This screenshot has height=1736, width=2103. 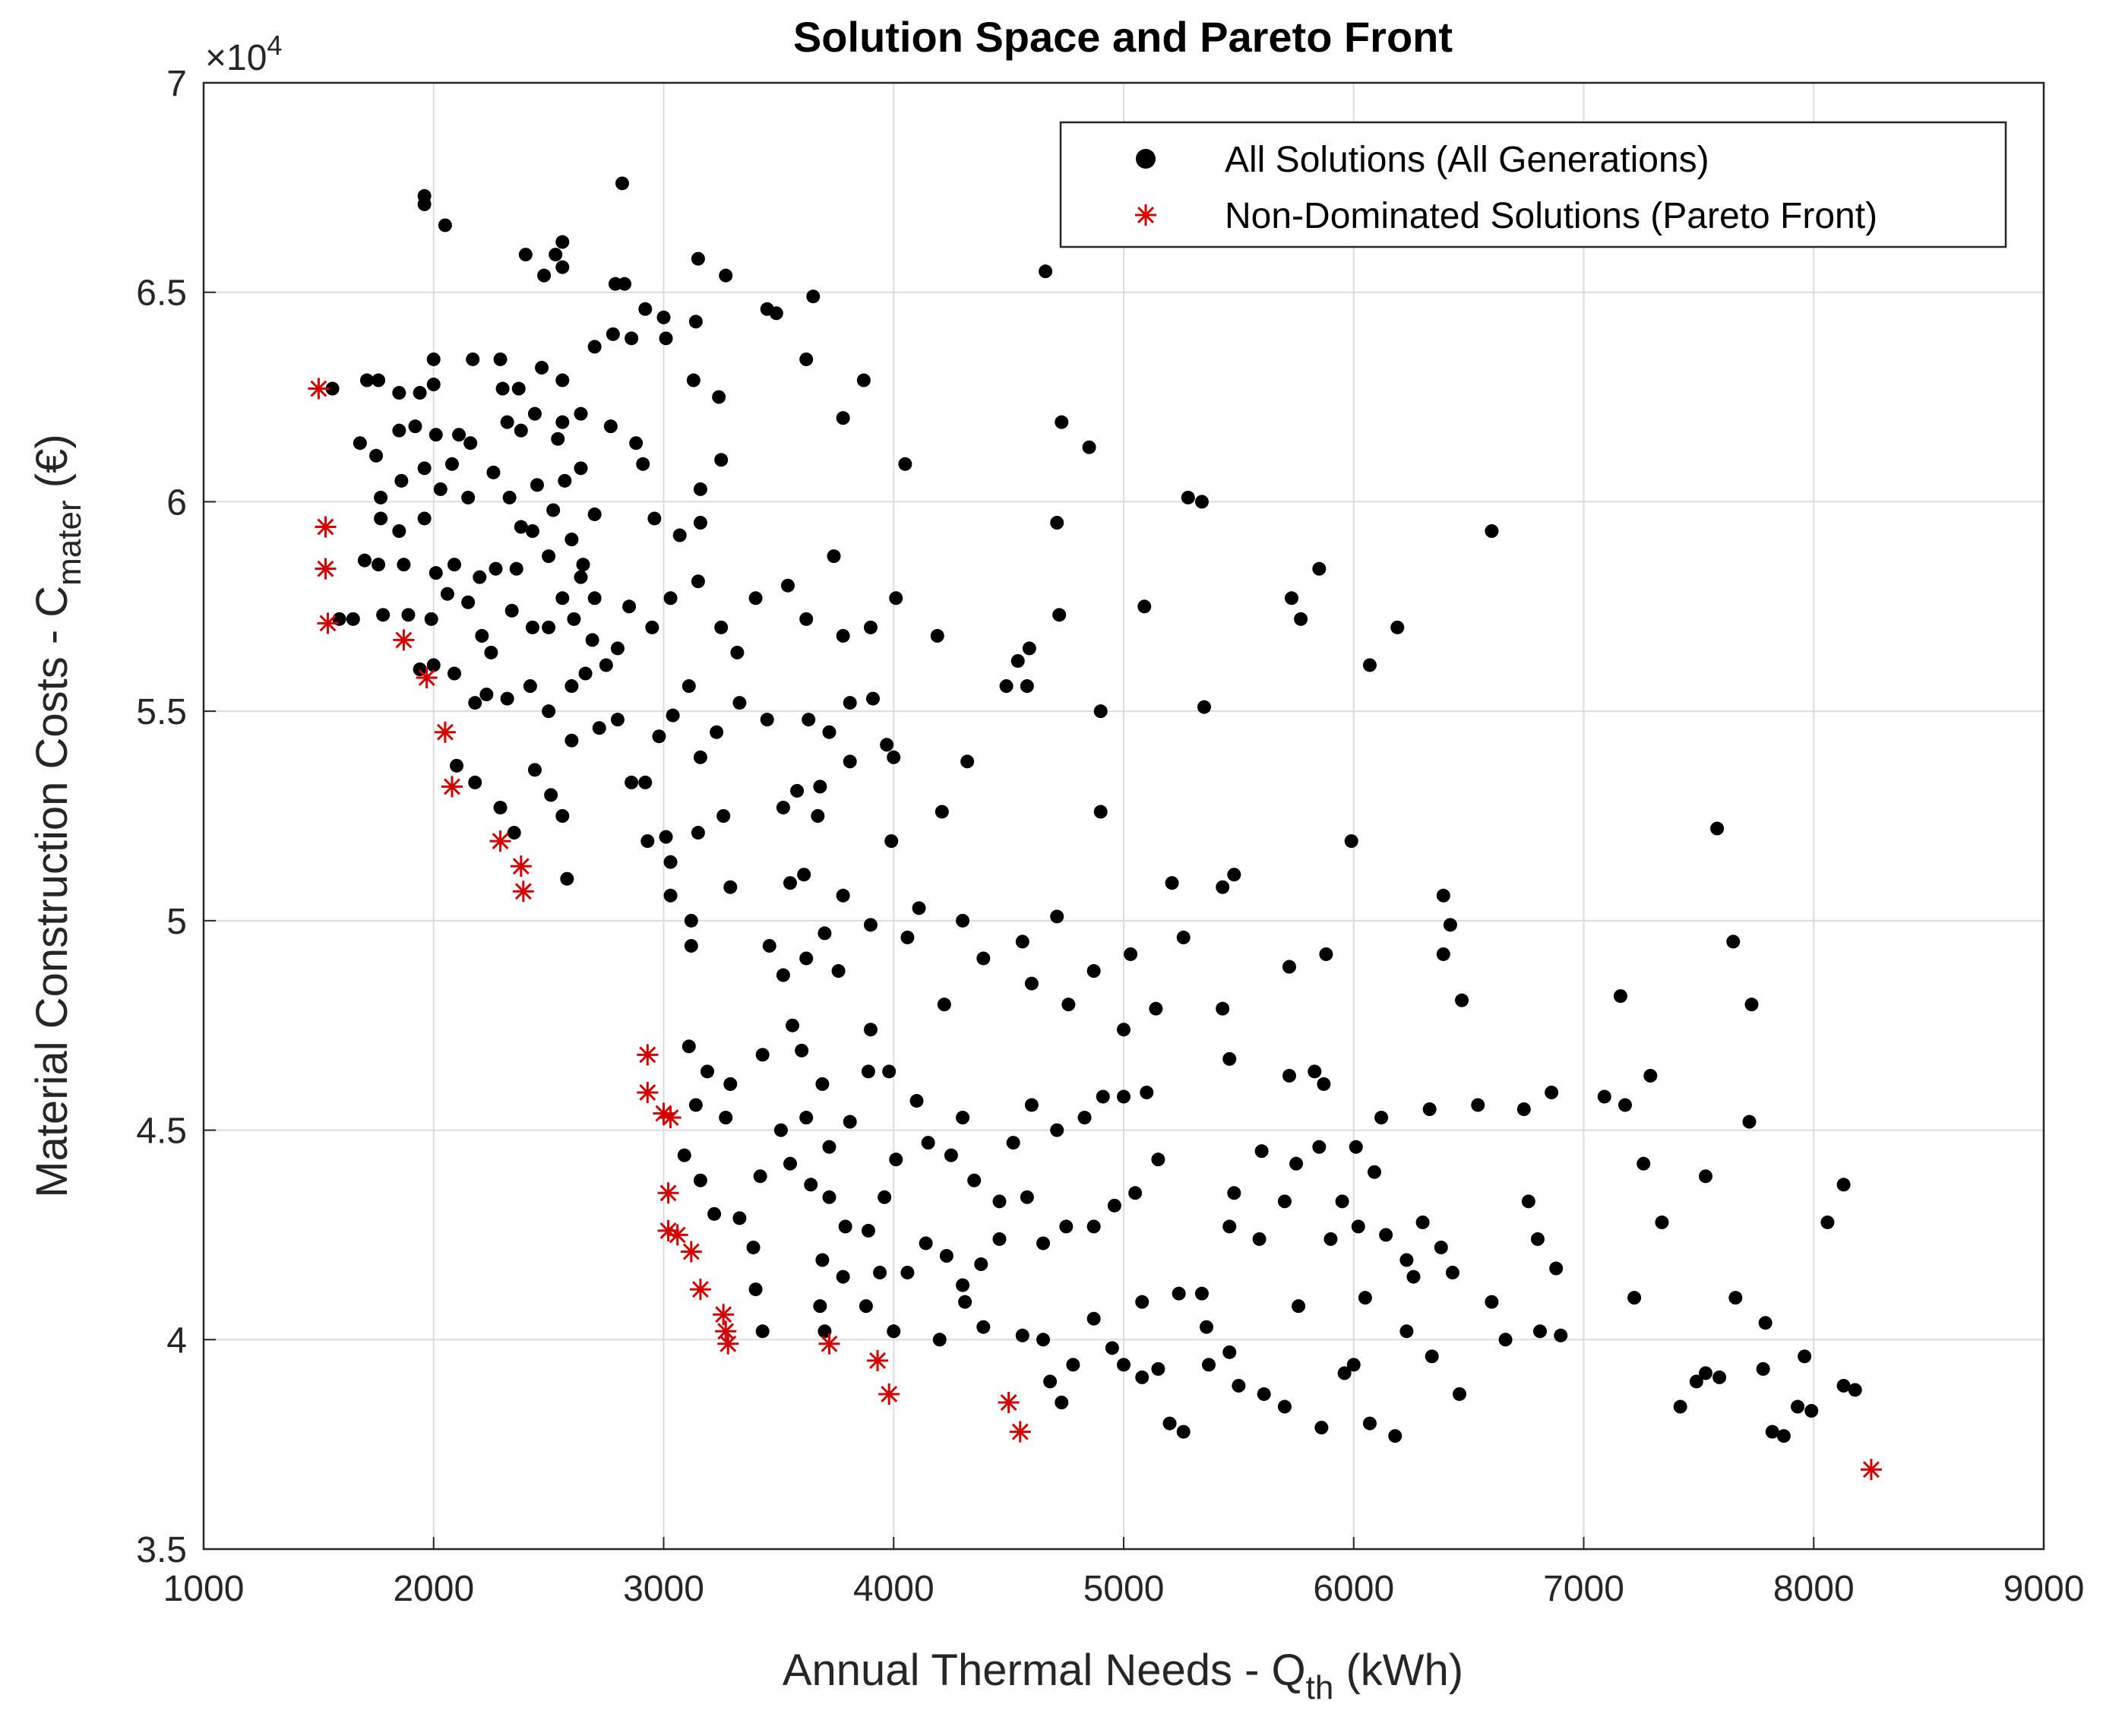 What do you see at coordinates (894, 1589) in the screenshot?
I see `x-tick-label: 4000` at bounding box center [894, 1589].